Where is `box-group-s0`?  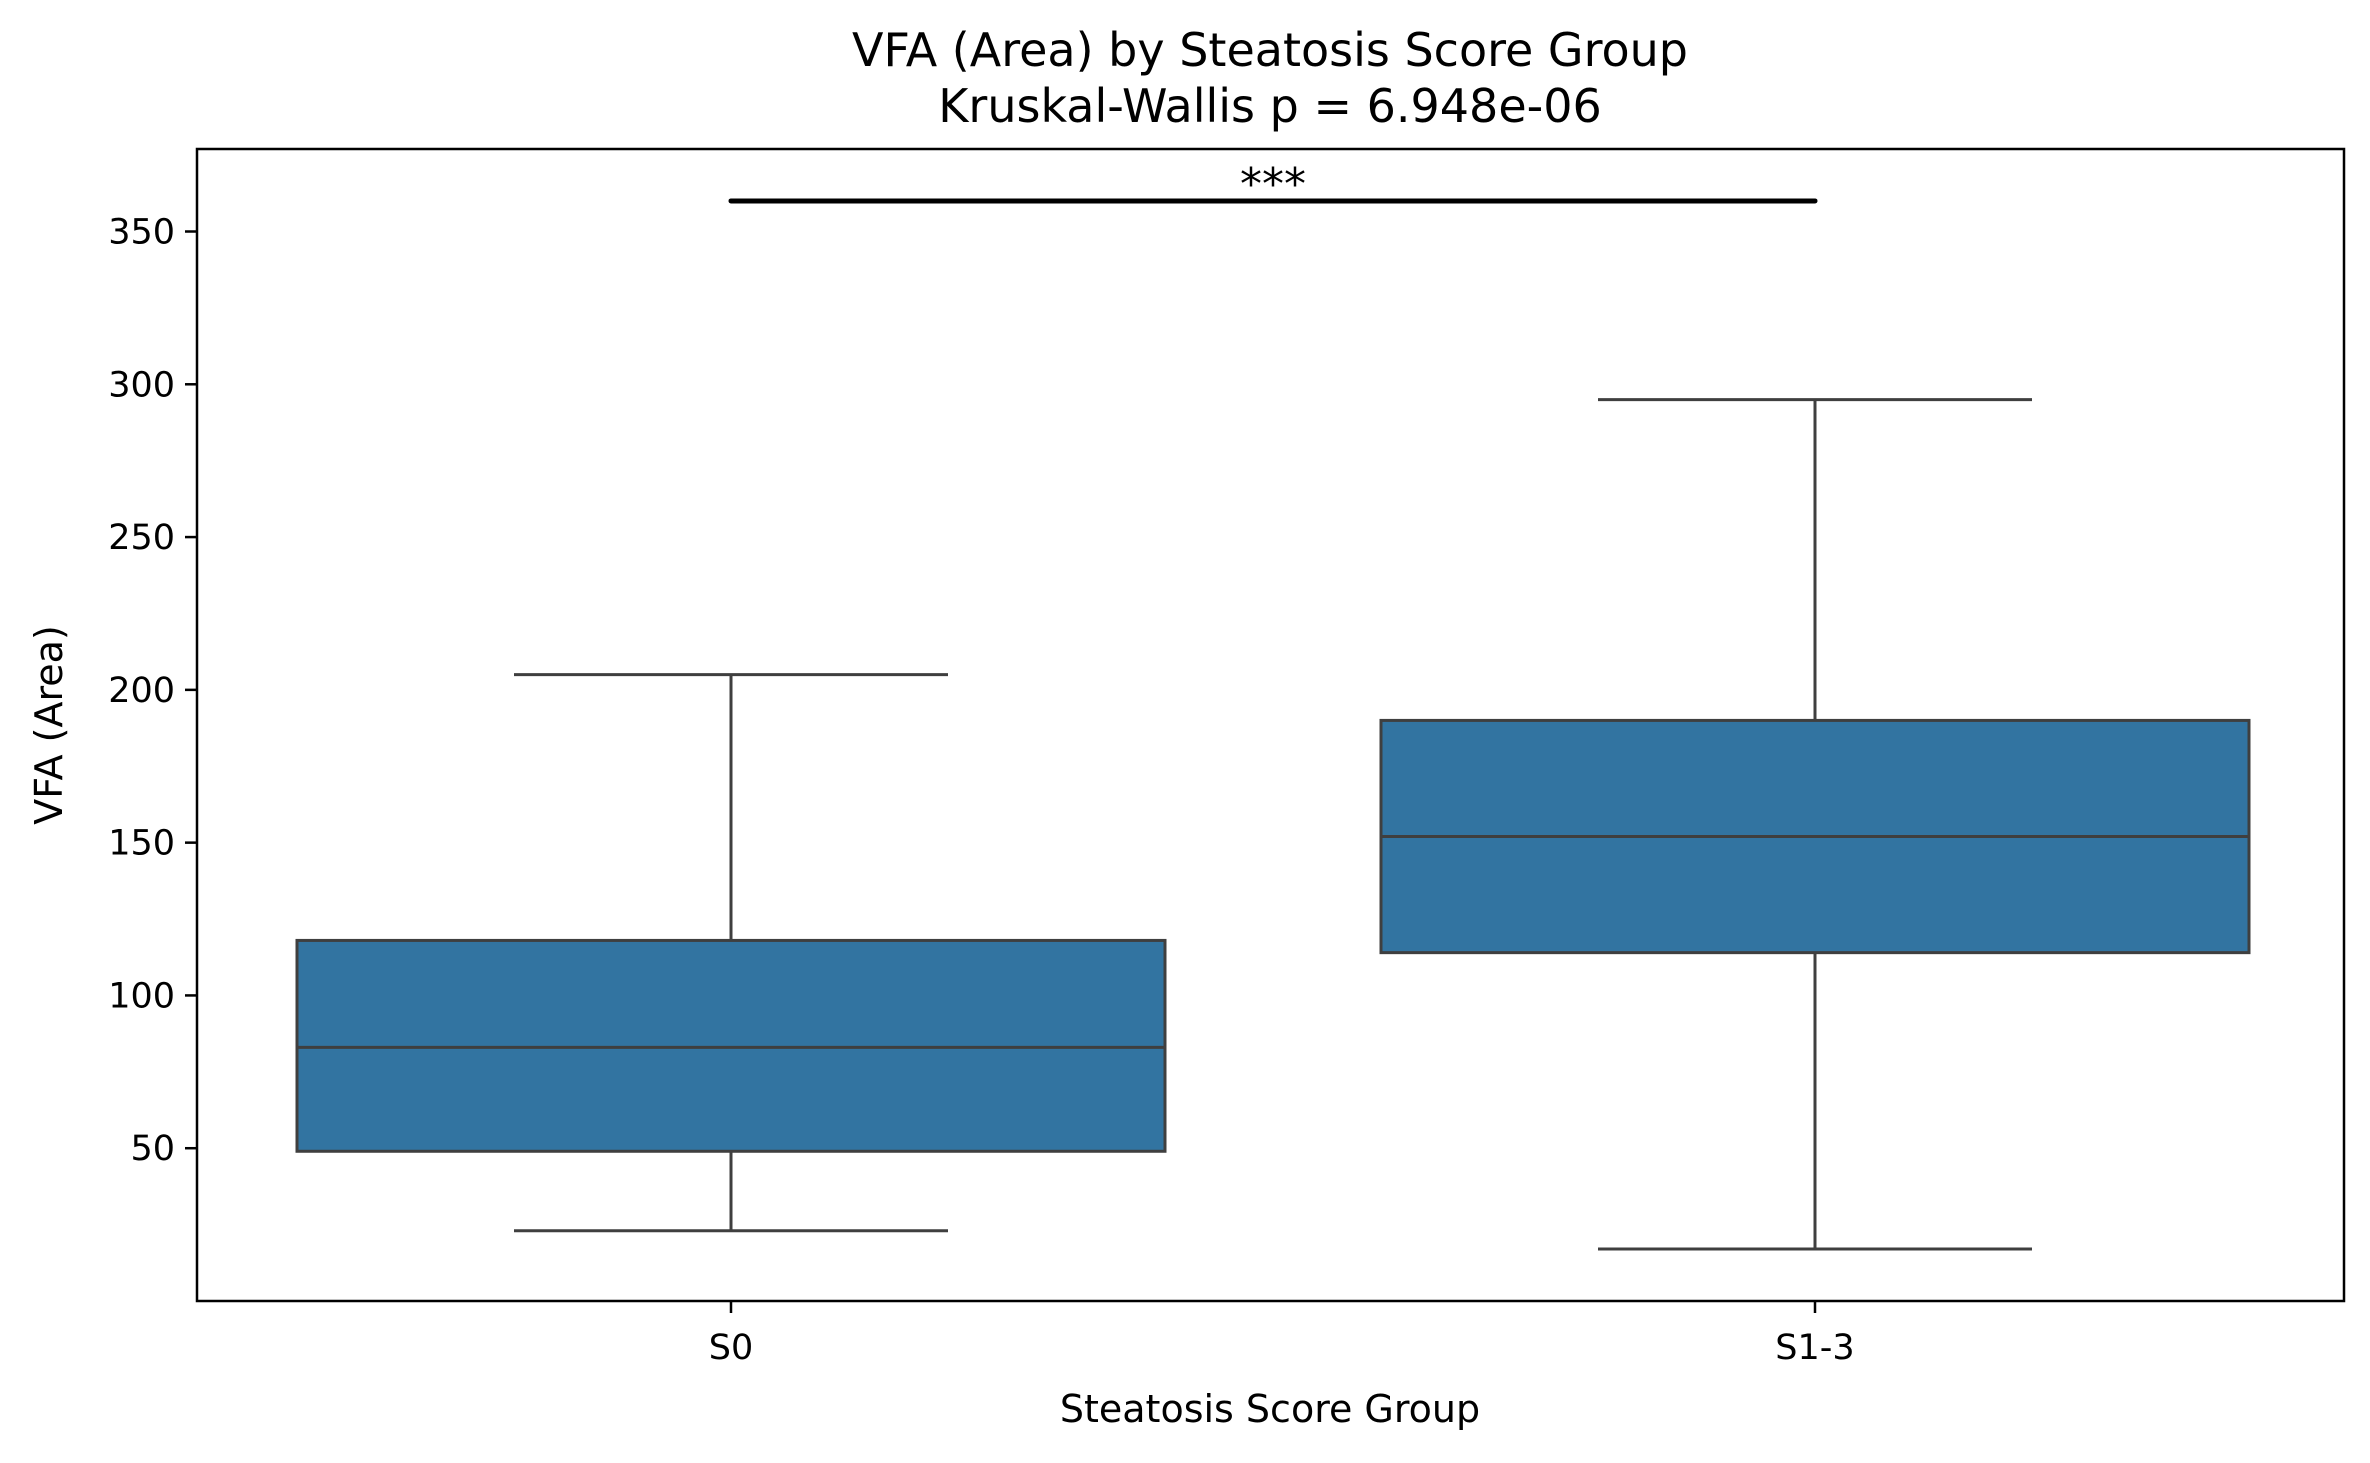 box-group-s0 is located at coordinates (731, 953).